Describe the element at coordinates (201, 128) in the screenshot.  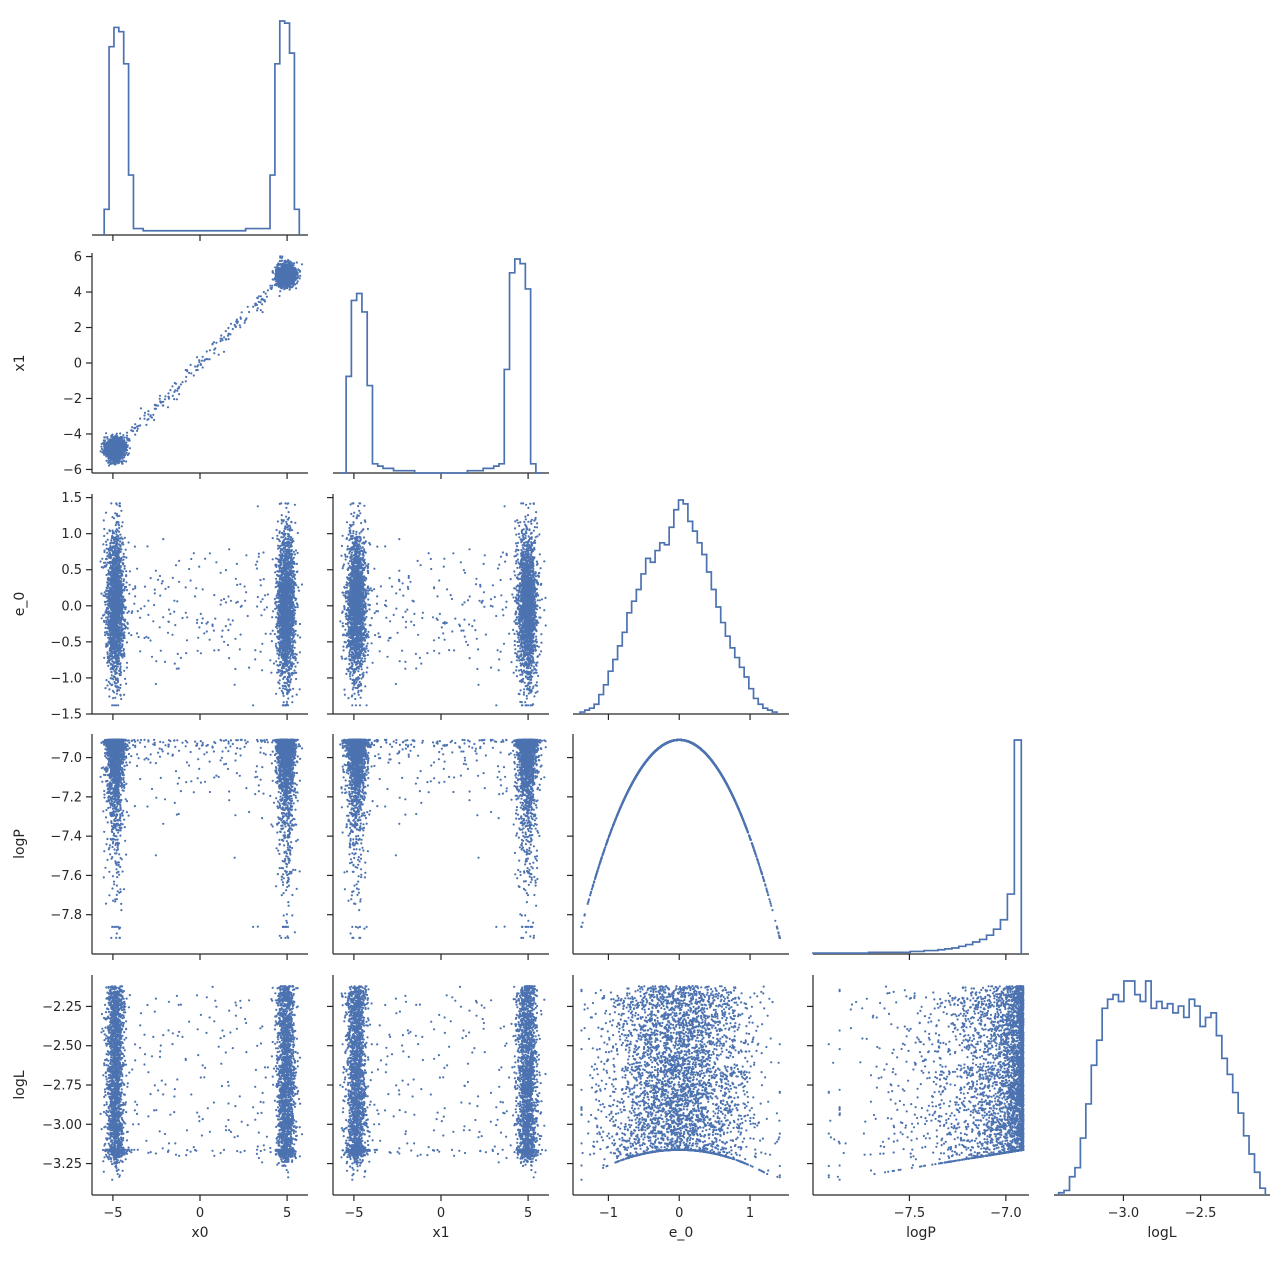
I see `histogram-x0` at that location.